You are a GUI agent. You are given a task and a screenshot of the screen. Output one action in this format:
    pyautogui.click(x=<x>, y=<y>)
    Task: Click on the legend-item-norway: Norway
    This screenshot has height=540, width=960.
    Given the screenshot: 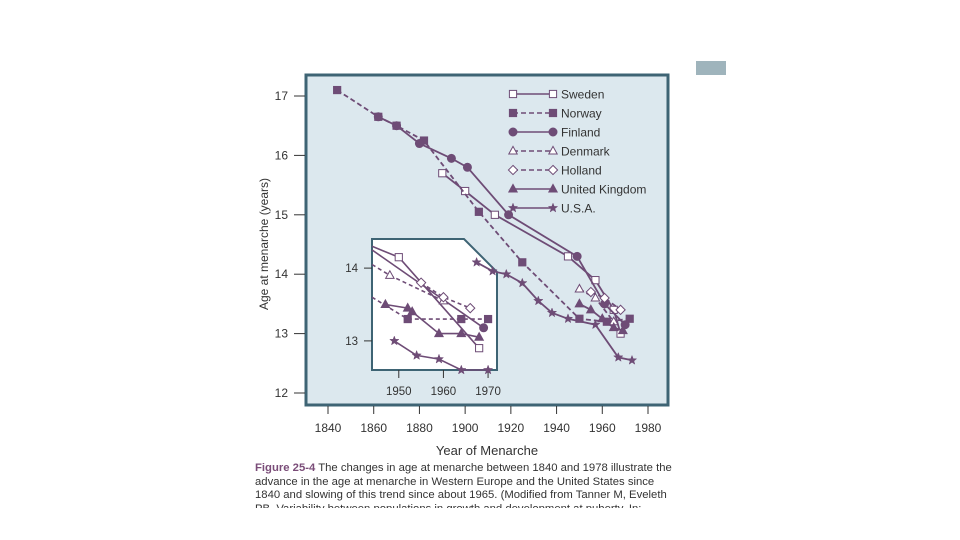 What is the action you would take?
    pyautogui.click(x=555, y=114)
    